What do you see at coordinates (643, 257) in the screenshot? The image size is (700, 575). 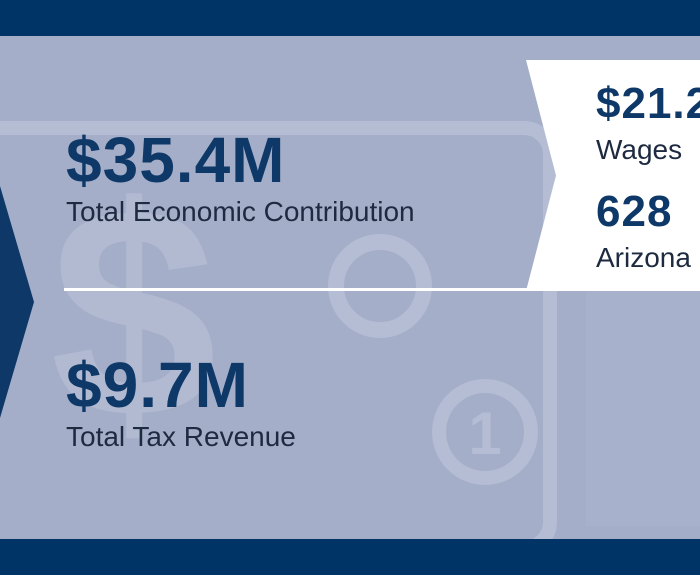 I see `arizona-jobs-label: Arizona` at bounding box center [643, 257].